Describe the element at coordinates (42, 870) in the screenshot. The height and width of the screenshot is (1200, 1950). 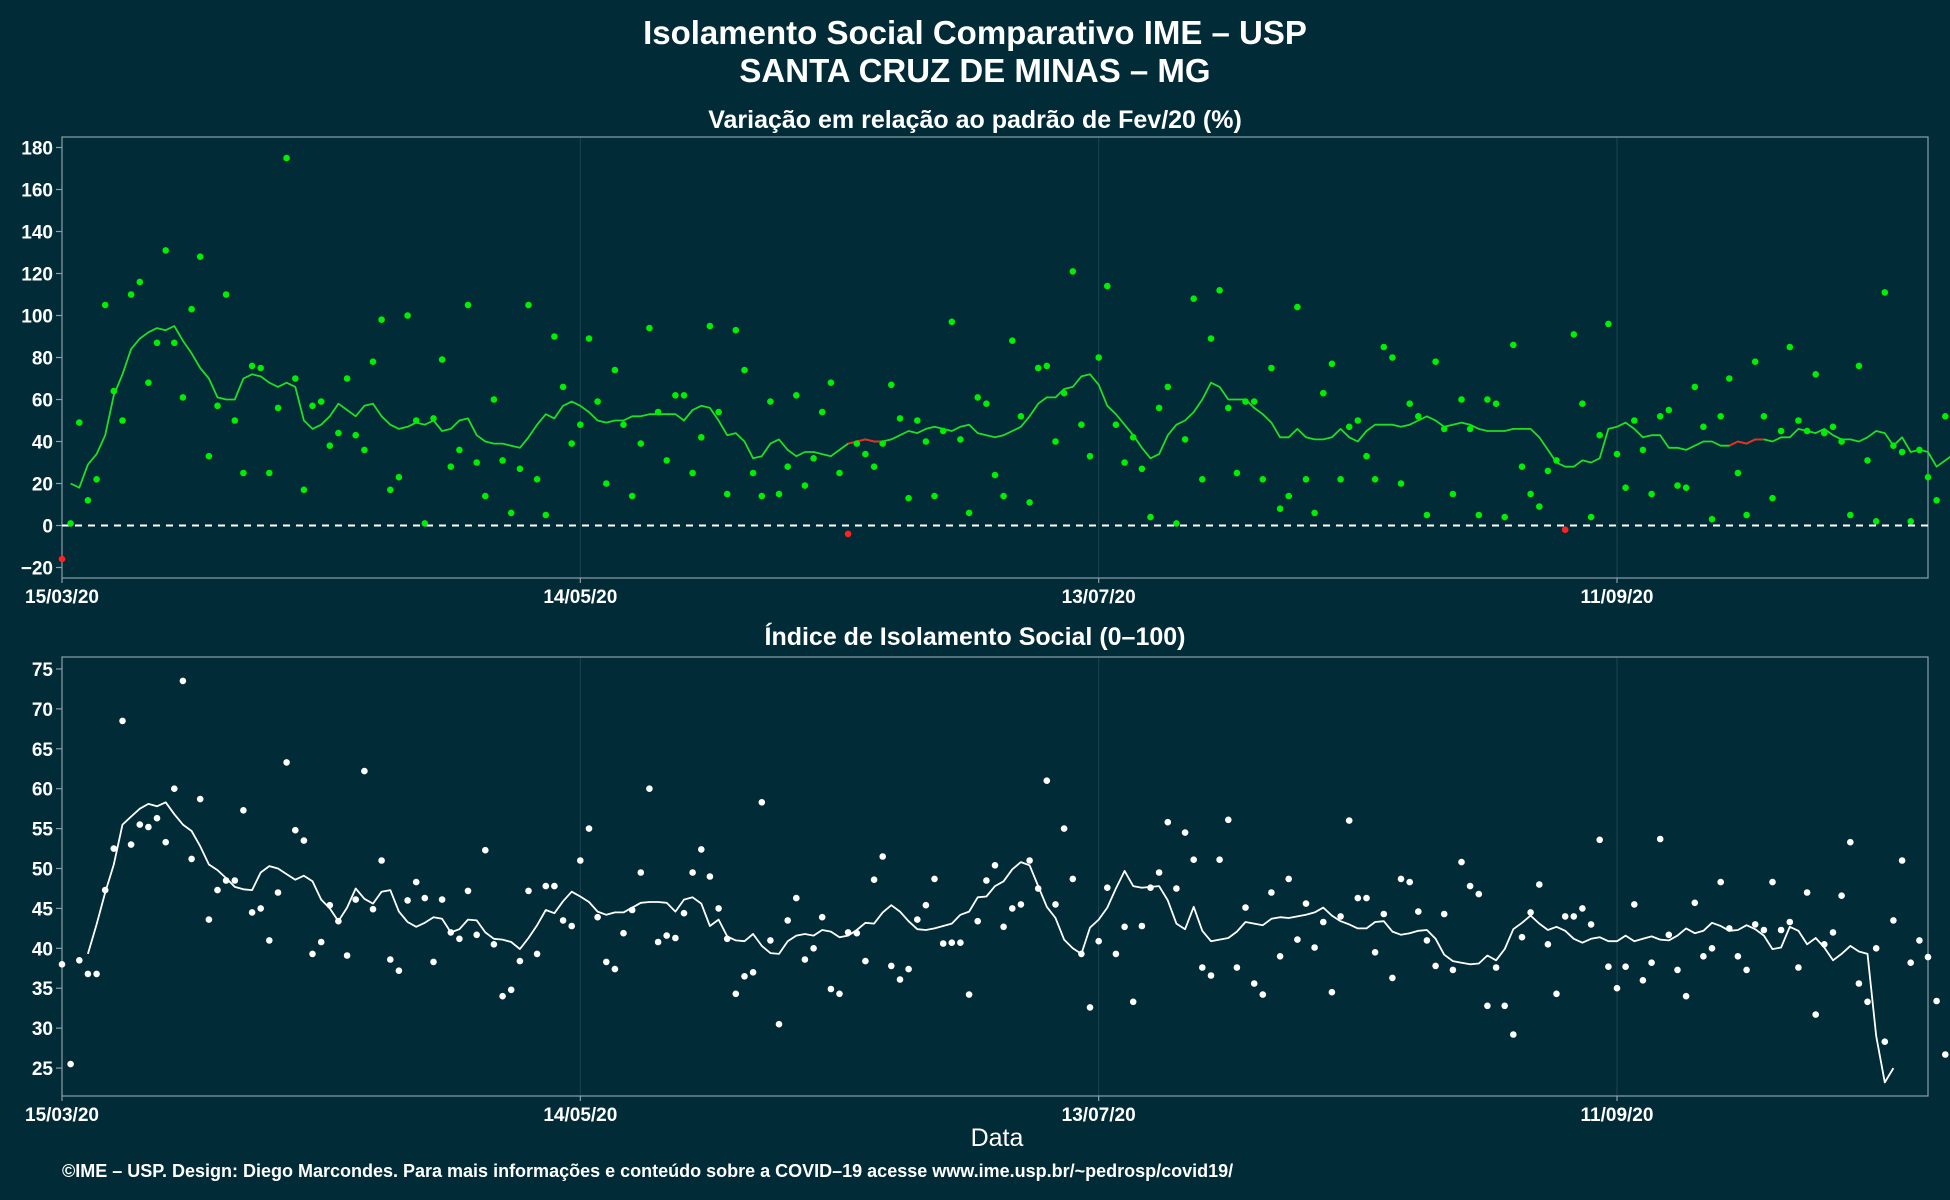
I see `bottom-y-tick-label: 50` at that location.